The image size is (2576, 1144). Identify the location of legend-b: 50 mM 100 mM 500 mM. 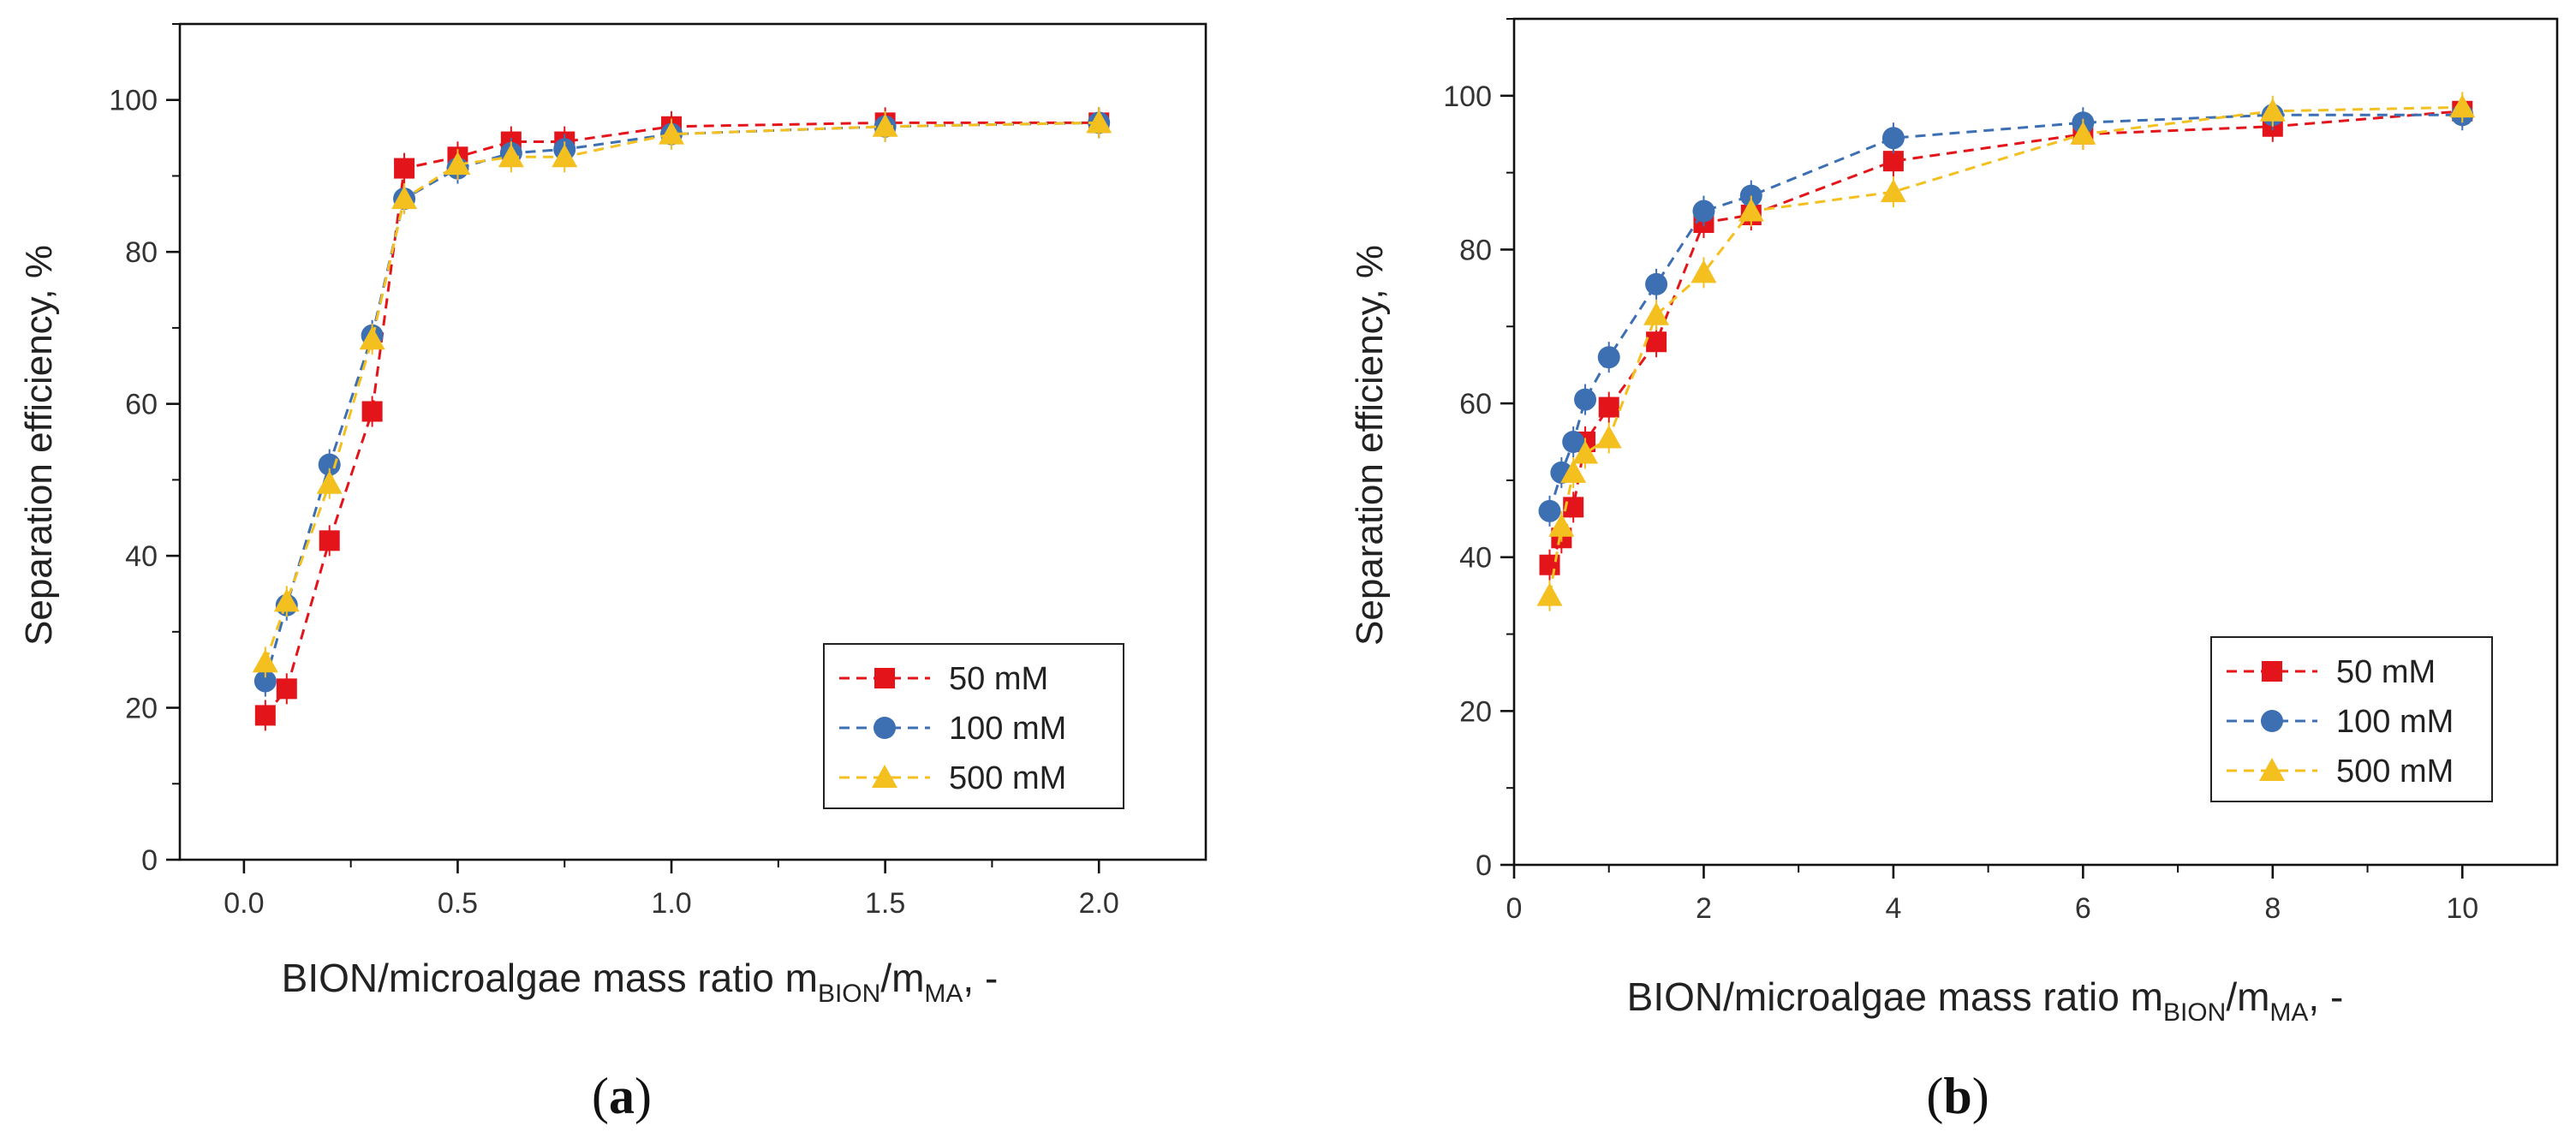
(2351, 719).